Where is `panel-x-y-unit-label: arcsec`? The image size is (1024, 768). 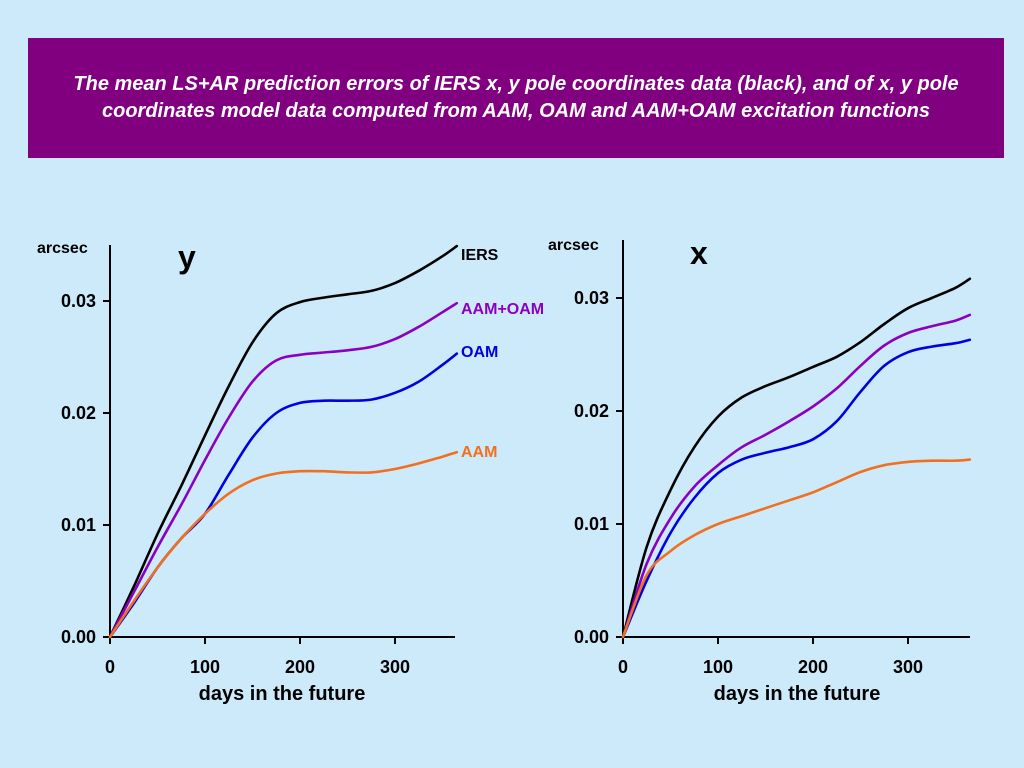 panel-x-y-unit-label: arcsec is located at coordinates (573, 245).